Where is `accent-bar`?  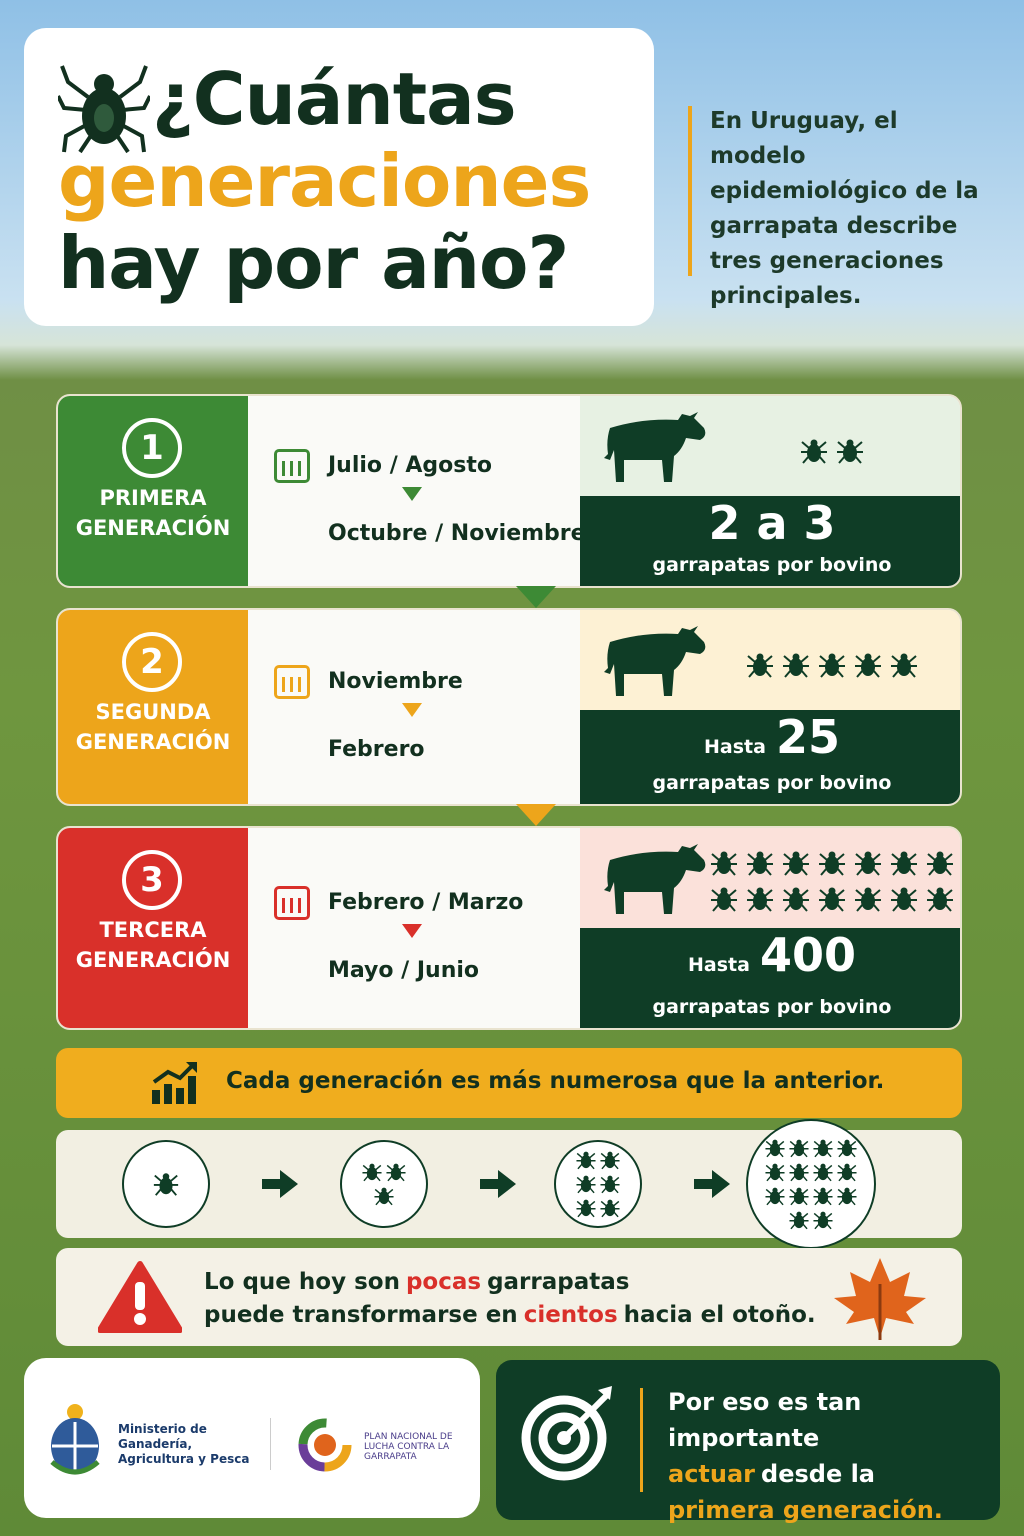
accent-bar is located at coordinates (641, 1440).